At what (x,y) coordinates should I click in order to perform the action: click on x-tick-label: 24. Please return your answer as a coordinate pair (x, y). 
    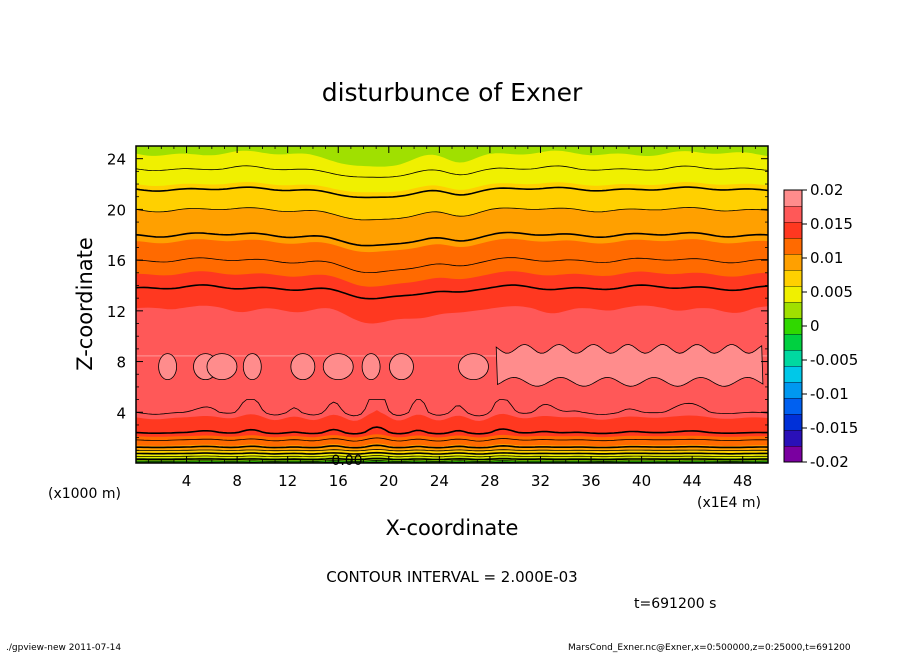
    Looking at the image, I should click on (439, 481).